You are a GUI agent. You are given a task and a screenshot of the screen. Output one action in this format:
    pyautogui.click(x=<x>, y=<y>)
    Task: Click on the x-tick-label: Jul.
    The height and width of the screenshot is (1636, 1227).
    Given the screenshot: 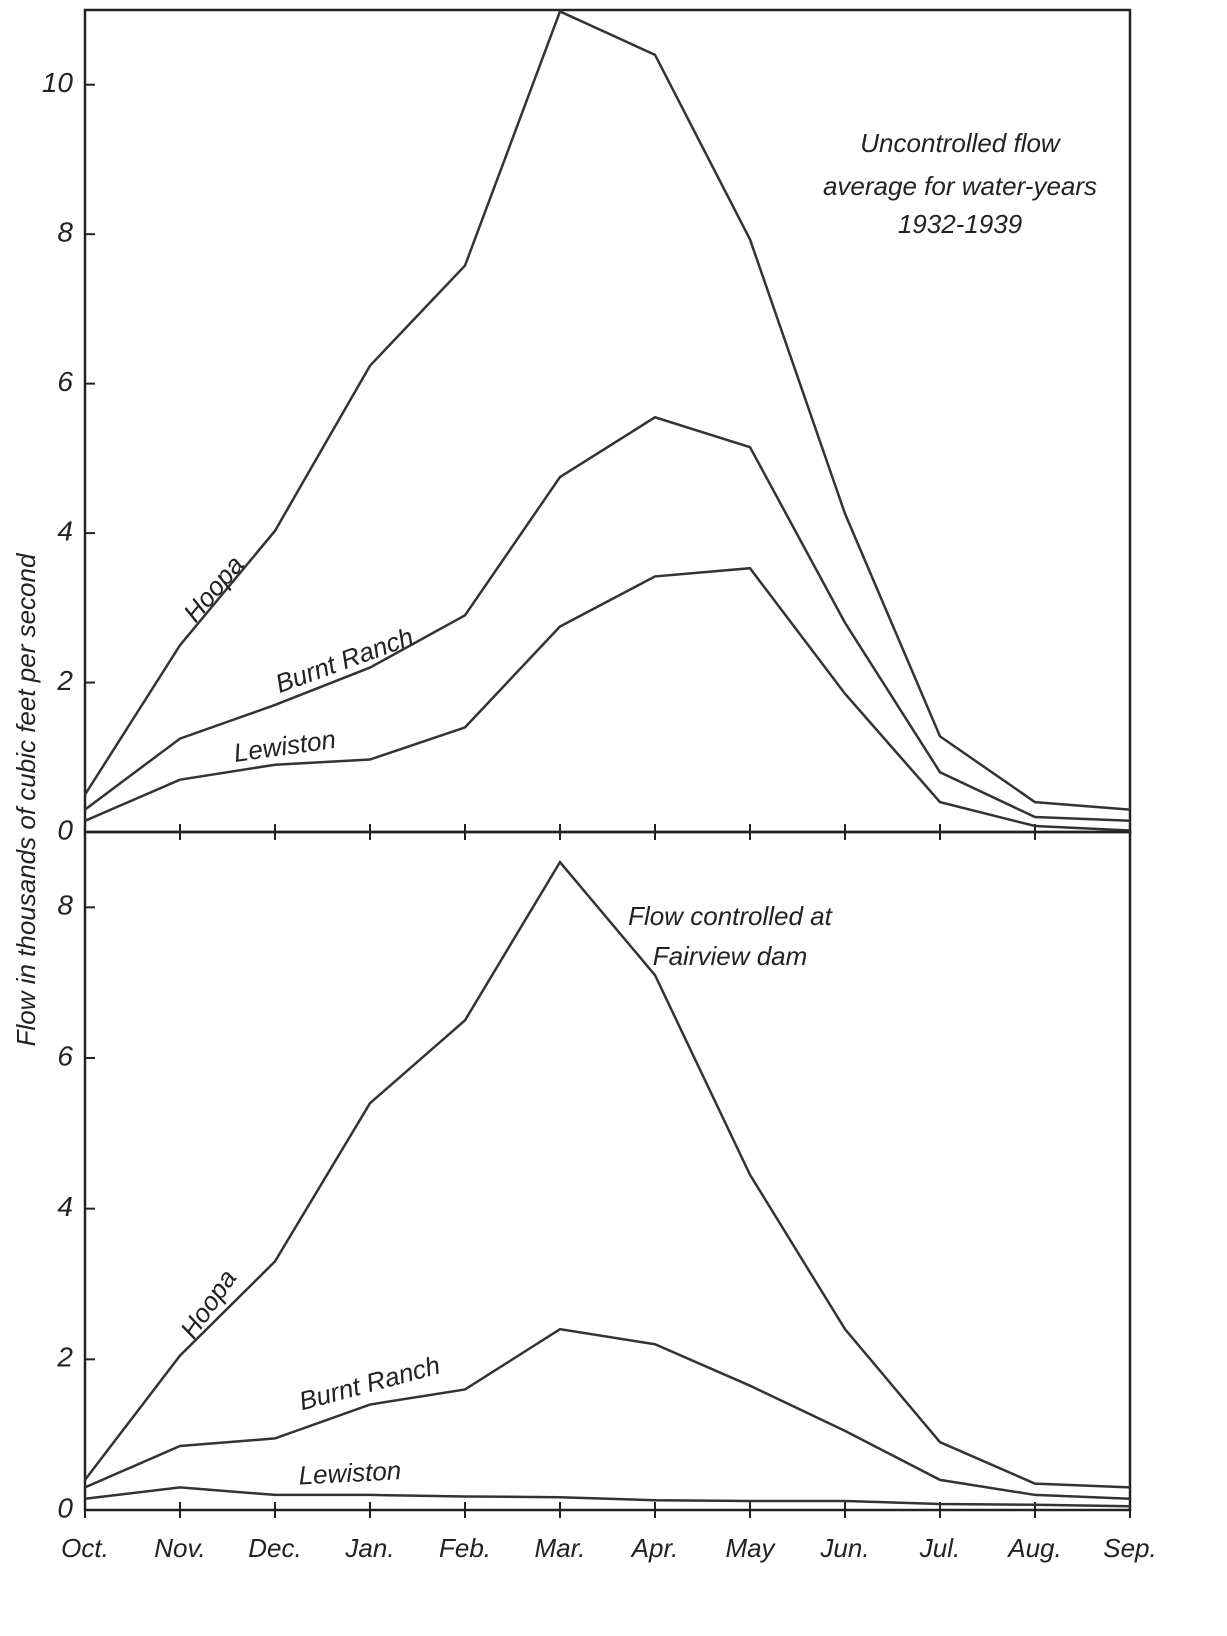 What is the action you would take?
    pyautogui.click(x=939, y=1548)
    